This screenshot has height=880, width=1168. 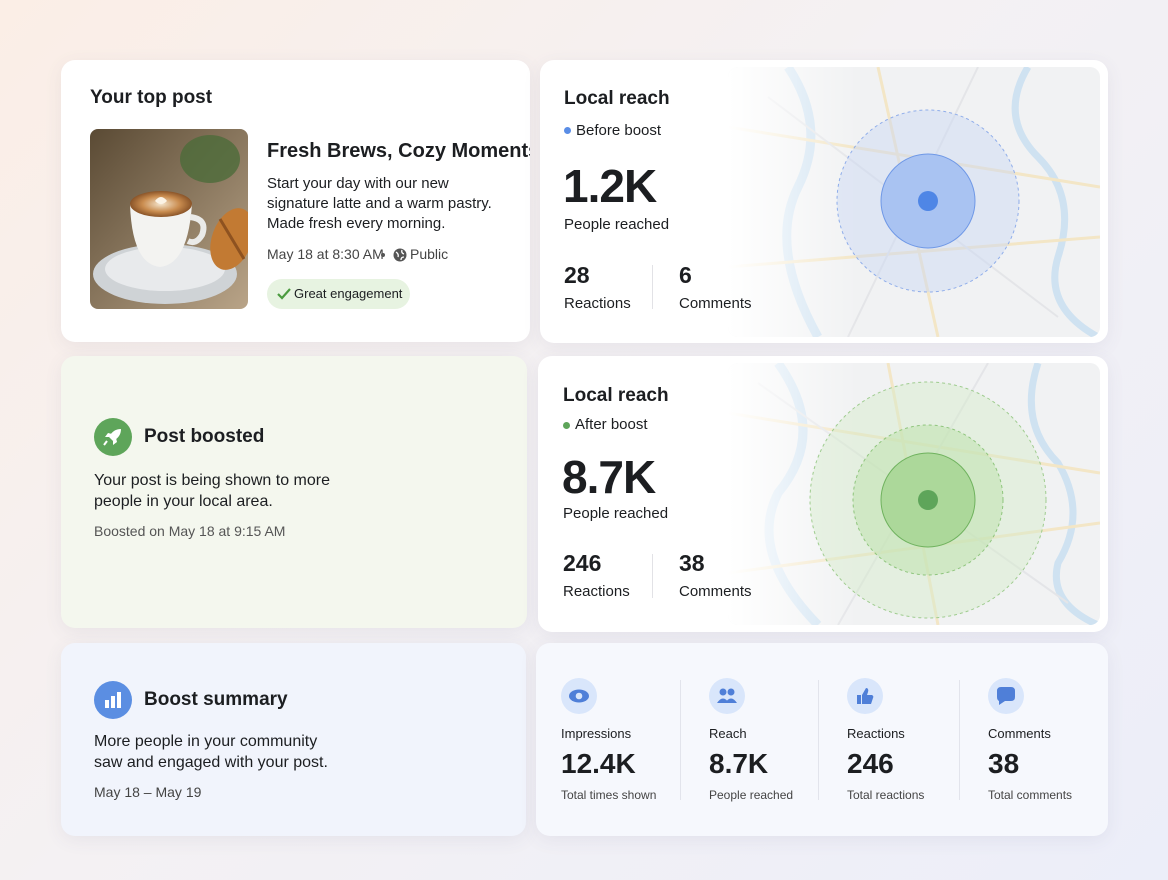 What do you see at coordinates (325, 254) in the screenshot?
I see `post-date: May 18 at 8:30 AM` at bounding box center [325, 254].